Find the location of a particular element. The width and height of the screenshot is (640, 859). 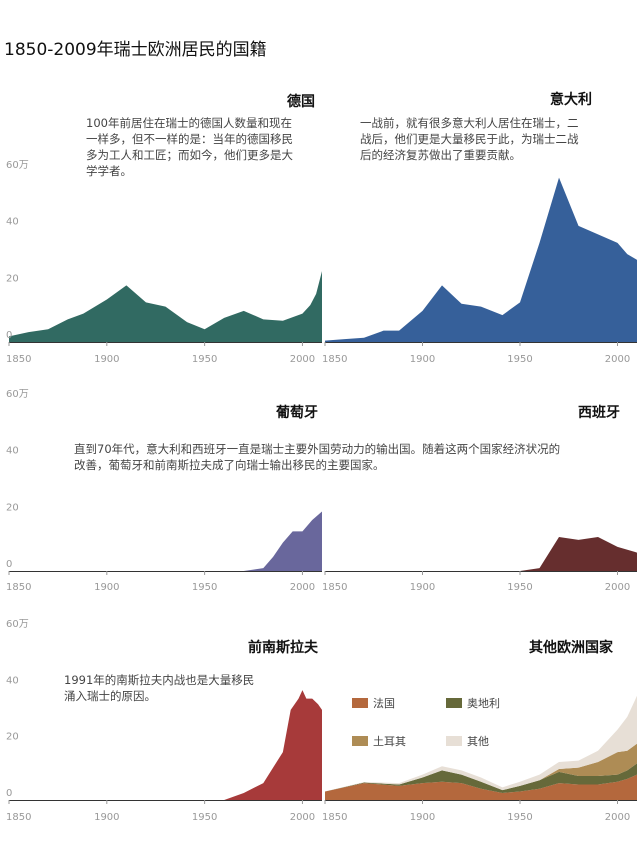

area-germany is located at coordinates (165, 306).